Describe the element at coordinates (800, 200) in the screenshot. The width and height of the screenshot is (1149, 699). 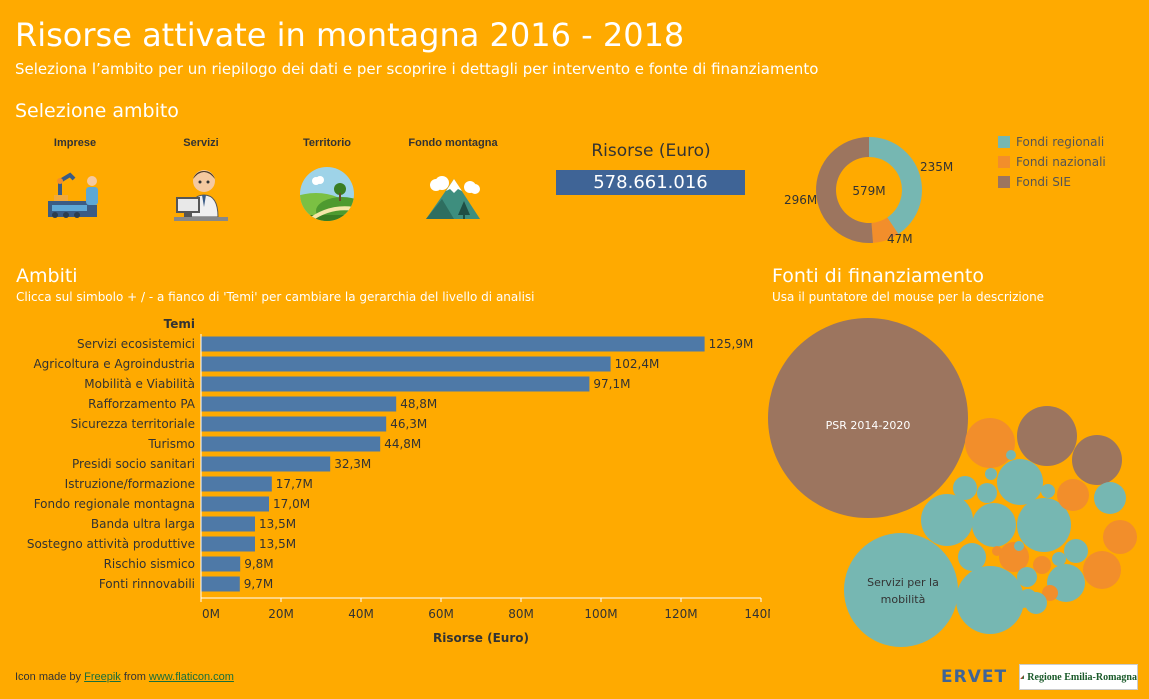
I see `donut-label-sie: 296M` at that location.